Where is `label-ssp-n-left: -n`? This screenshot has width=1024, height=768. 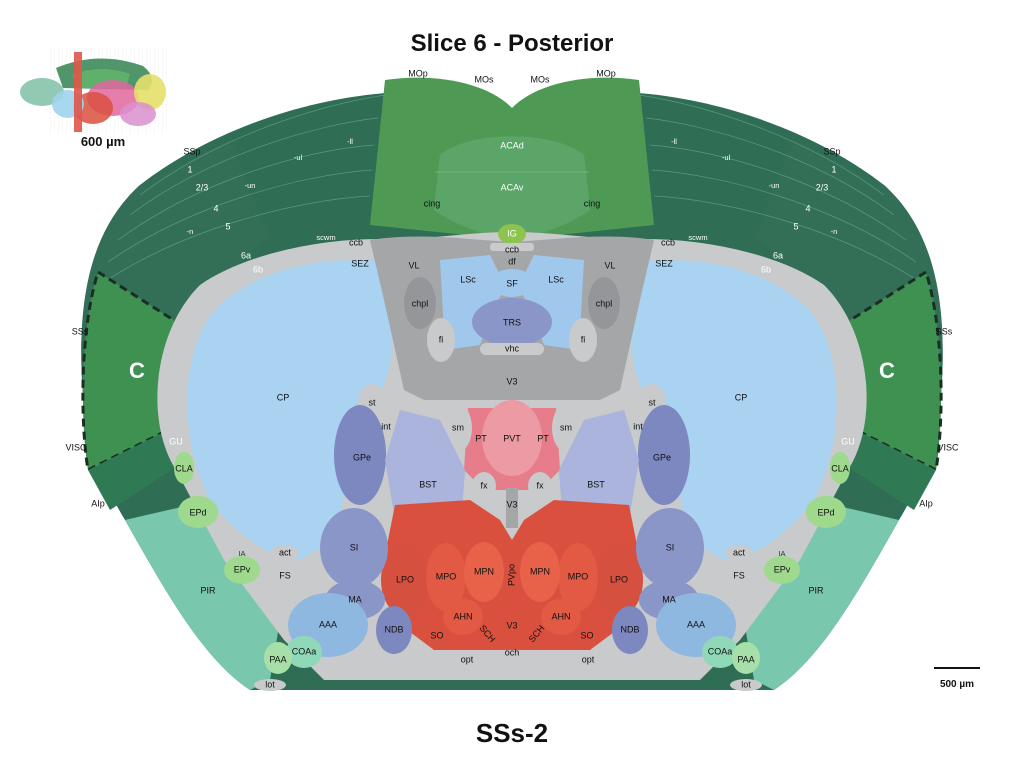
label-ssp-n-left: -n is located at coordinates (190, 231).